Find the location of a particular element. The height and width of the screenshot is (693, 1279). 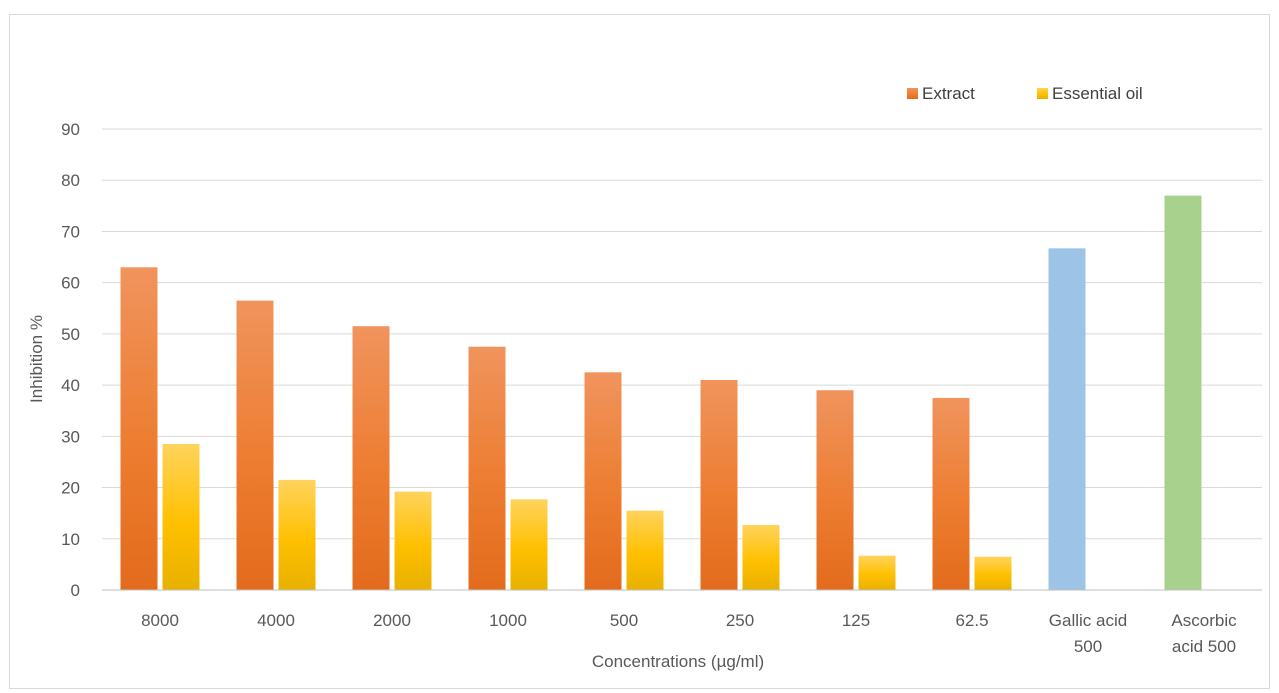

y-tick-label: 20 is located at coordinates (70, 488).